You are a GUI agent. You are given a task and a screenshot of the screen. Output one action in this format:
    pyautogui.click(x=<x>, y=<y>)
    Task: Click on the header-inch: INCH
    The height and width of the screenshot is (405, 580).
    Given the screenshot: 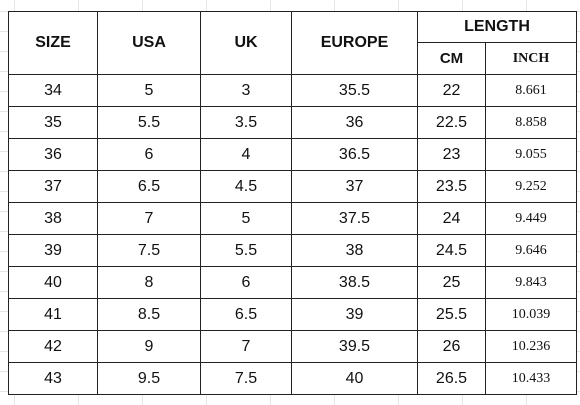 What is the action you would take?
    pyautogui.click(x=531, y=58)
    